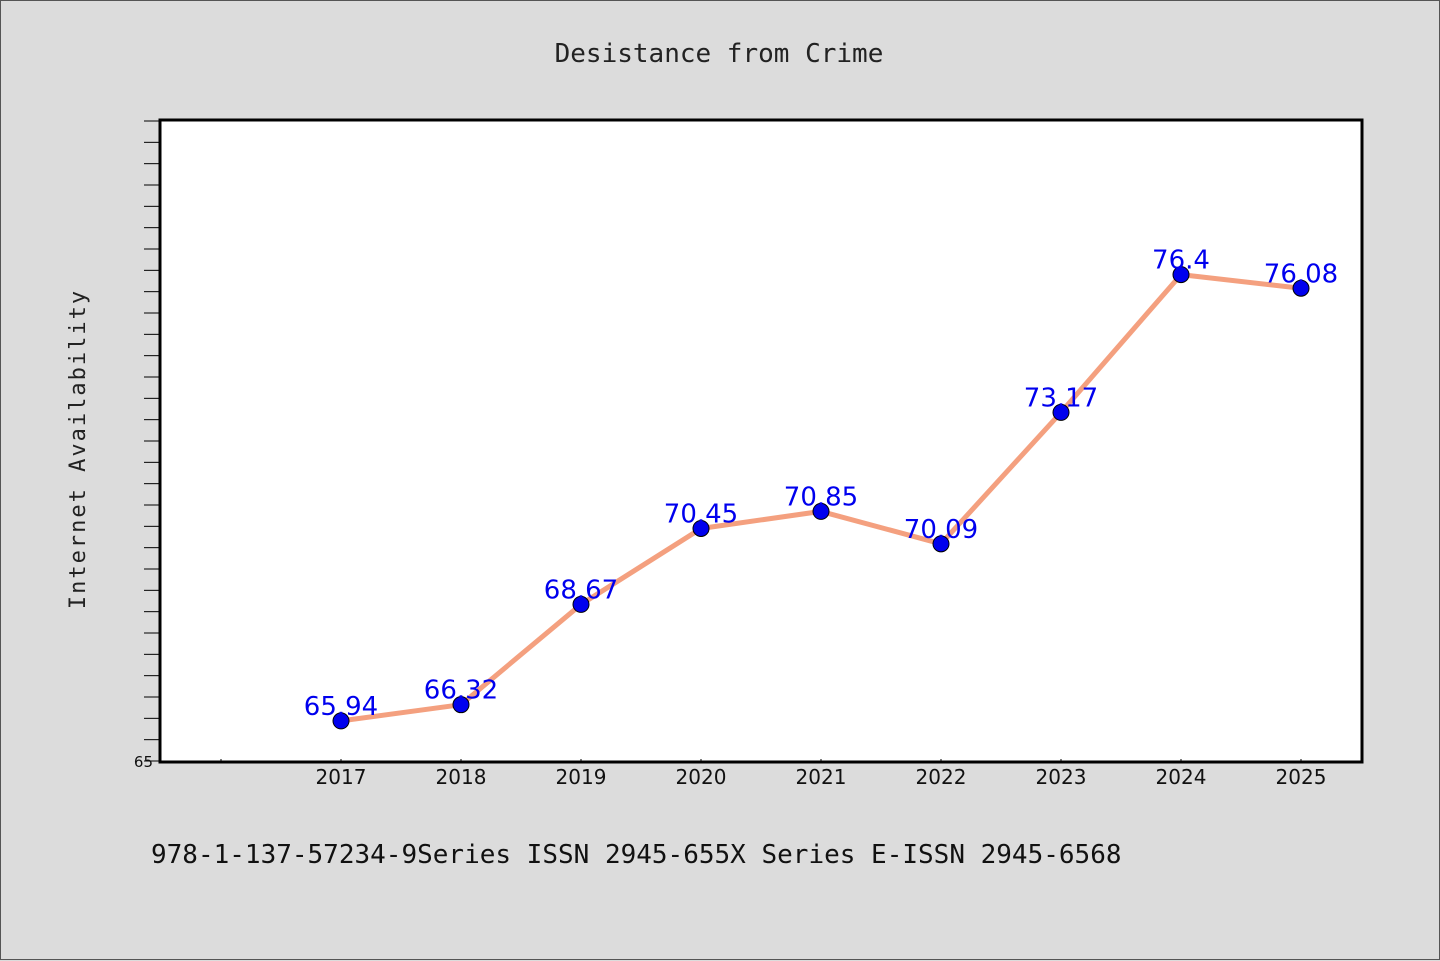 Image resolution: width=1440 pixels, height=961 pixels. I want to click on x-tick-label: 2023, so click(1061, 777).